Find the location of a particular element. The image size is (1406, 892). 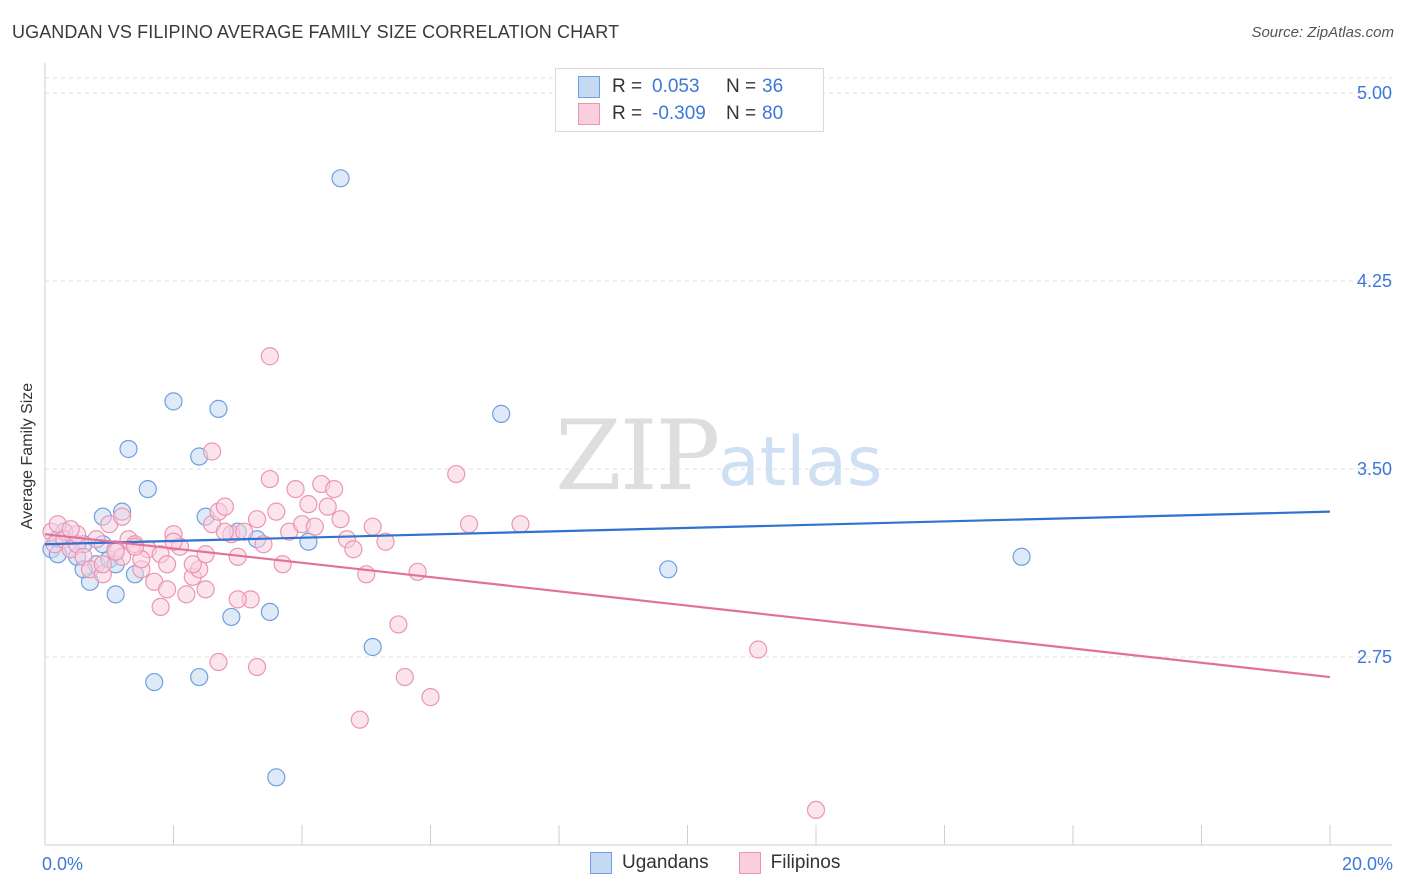

r-value: -0.309 is located at coordinates (679, 113).